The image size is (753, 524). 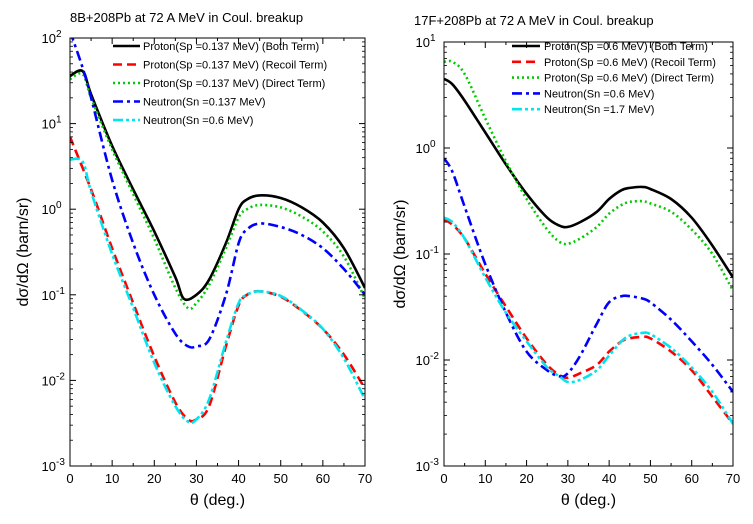 What do you see at coordinates (204, 103) in the screenshot?
I see `legend-entry-label: Neutron(Sn =0.137 MeV)` at bounding box center [204, 103].